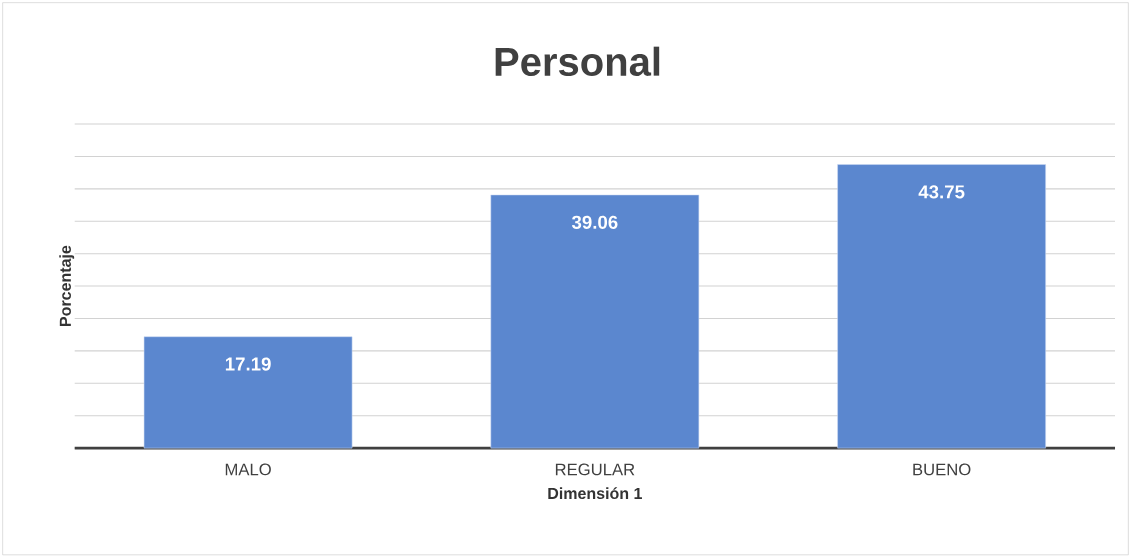 The width and height of the screenshot is (1131, 558). I want to click on data-label: 17.19, so click(248, 364).